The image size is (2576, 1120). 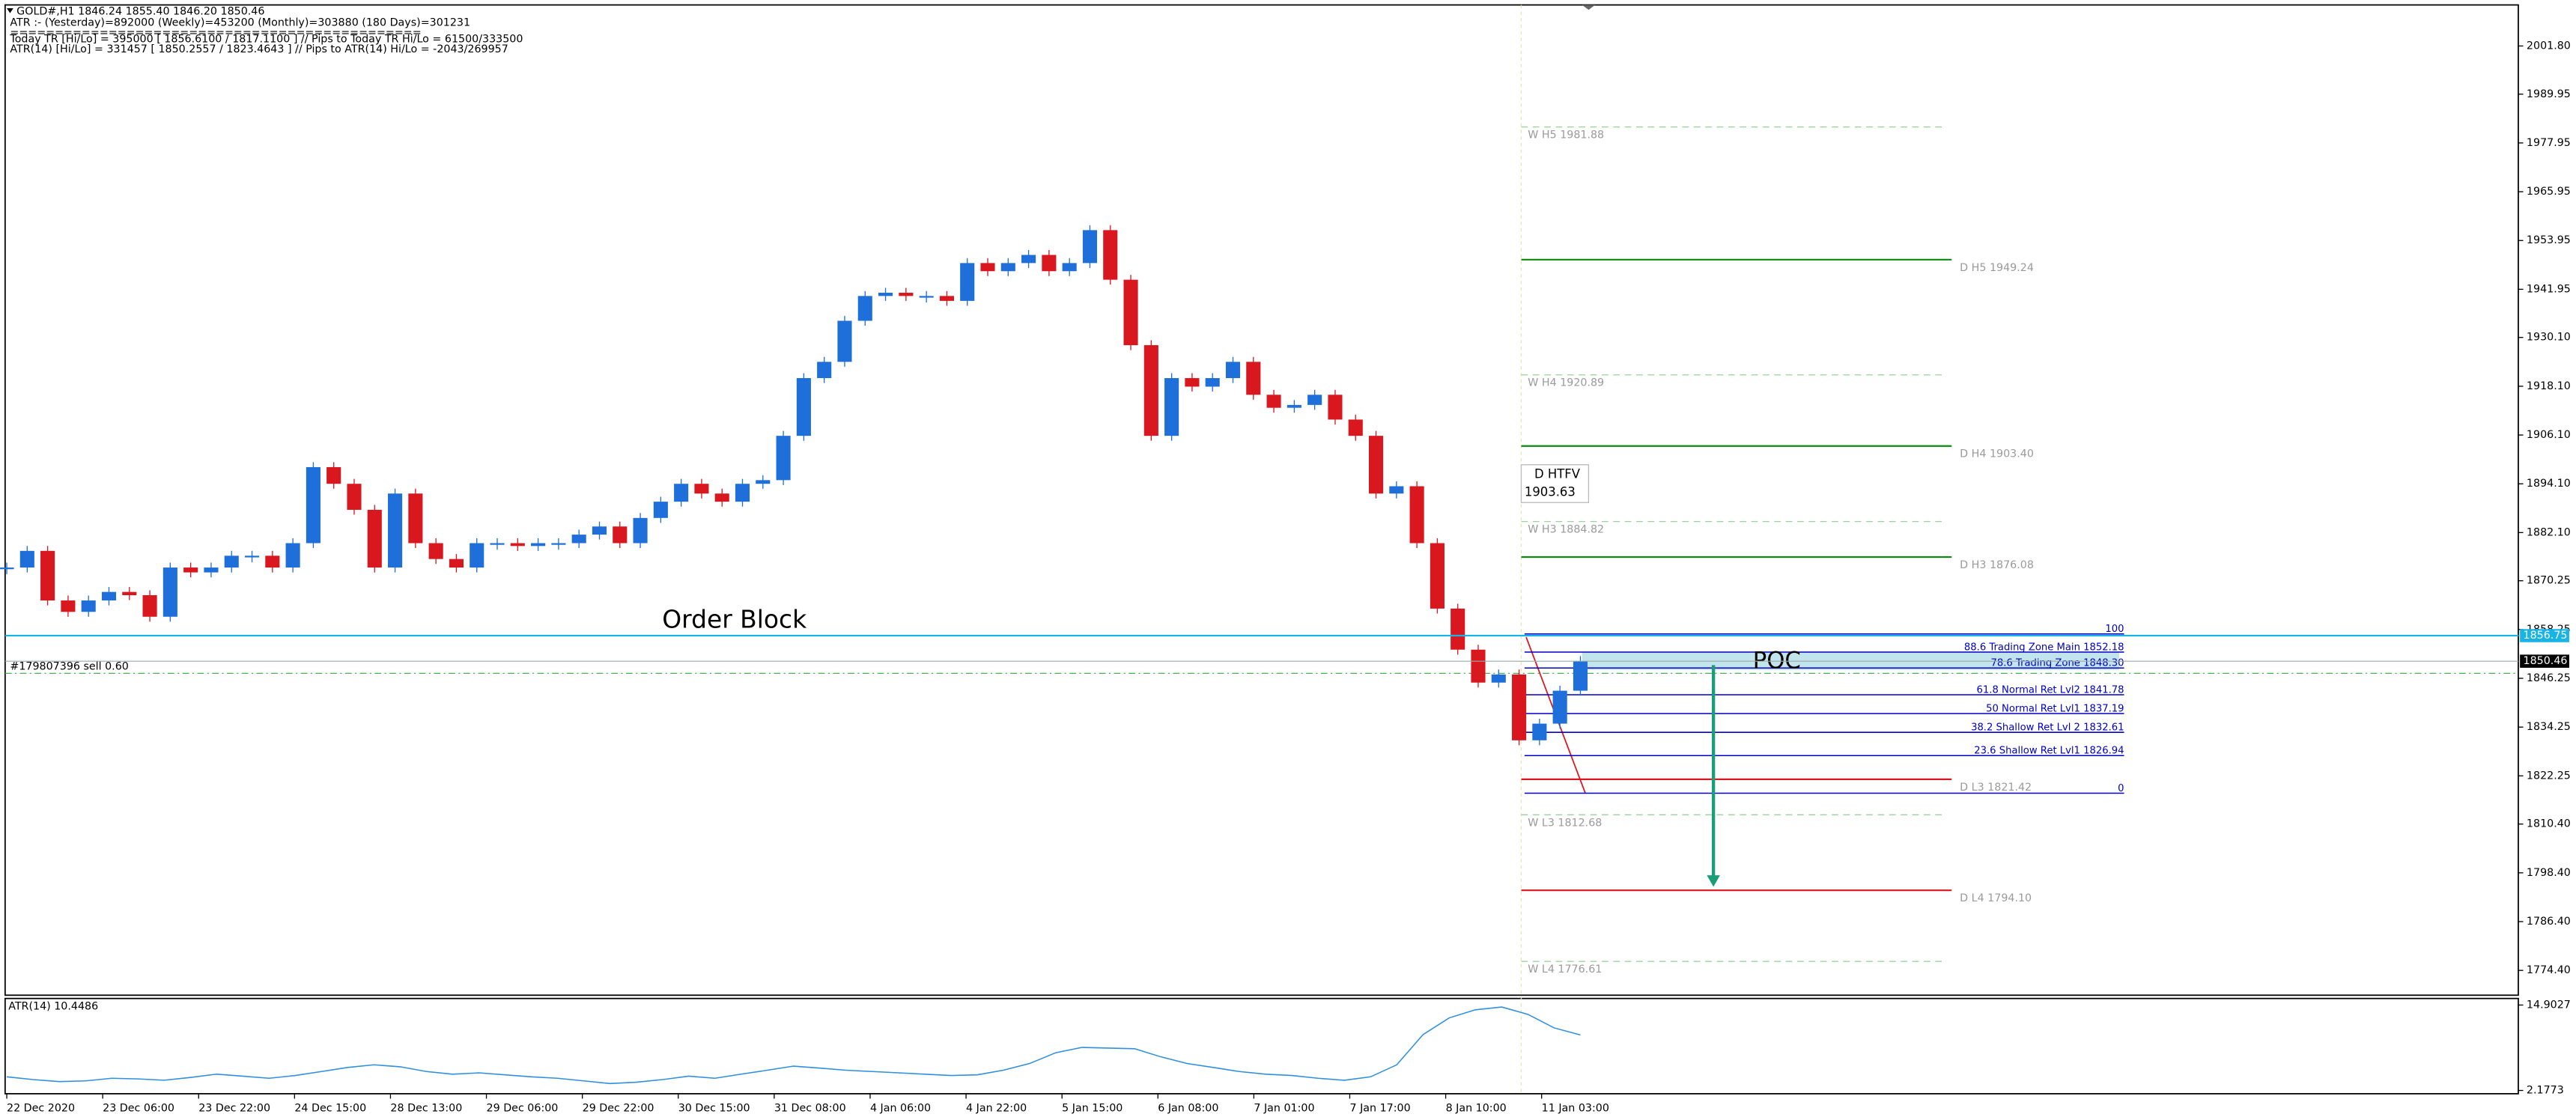 What do you see at coordinates (1975, 647) in the screenshot?
I see `fib-pct: 88.6` at bounding box center [1975, 647].